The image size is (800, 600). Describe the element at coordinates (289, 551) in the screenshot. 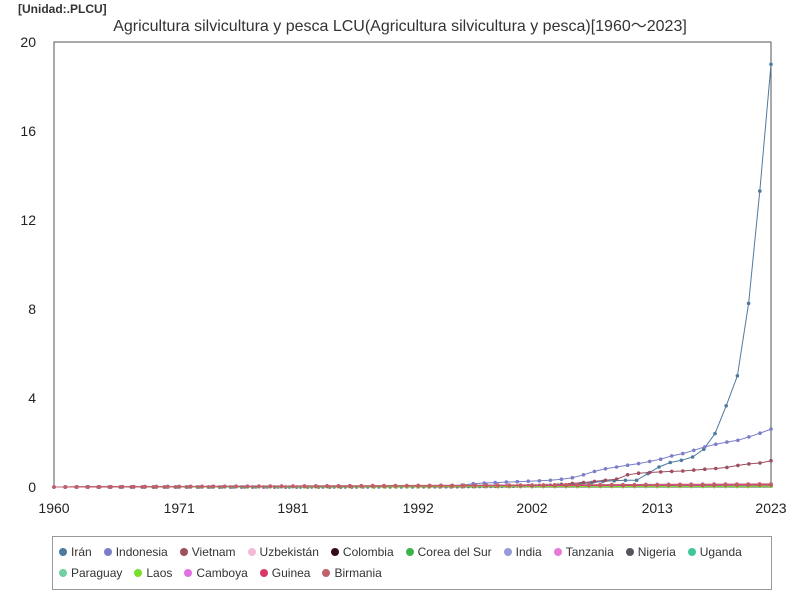

I see `legend-label: Uzbekistán` at that location.